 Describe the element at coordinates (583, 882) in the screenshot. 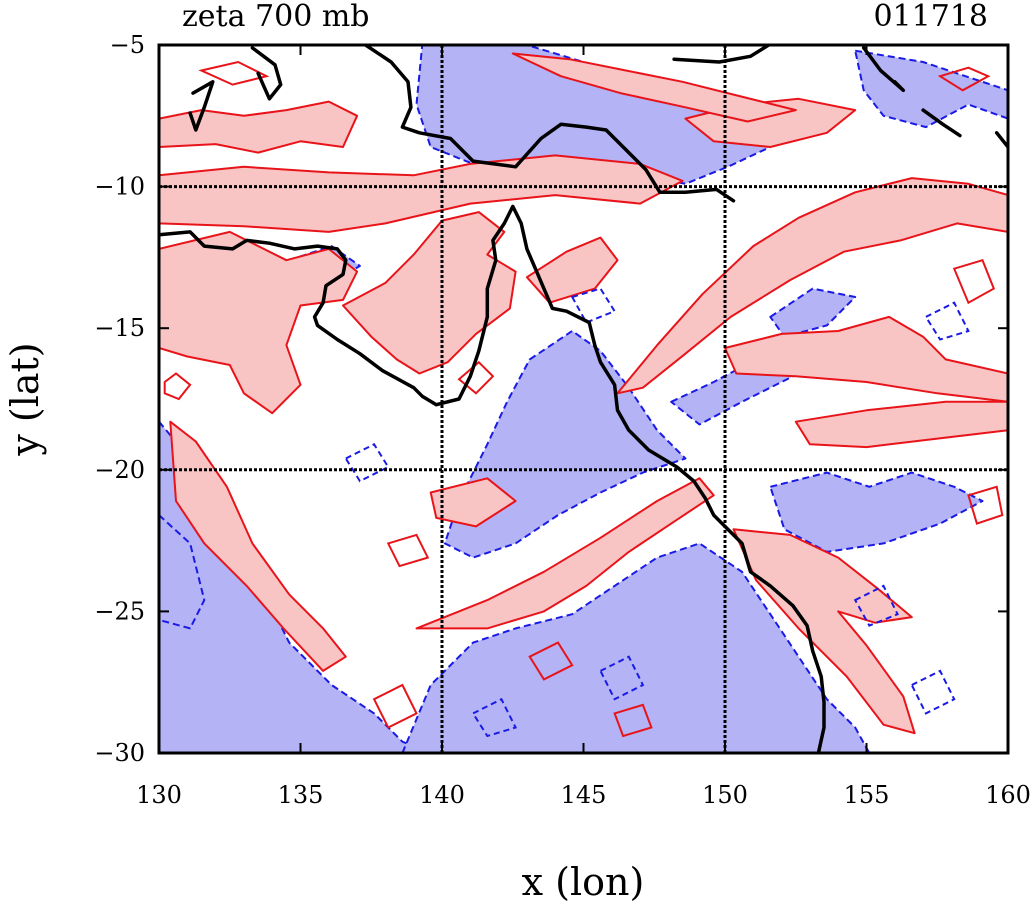

I see `x-axis-label: x (lon)` at that location.